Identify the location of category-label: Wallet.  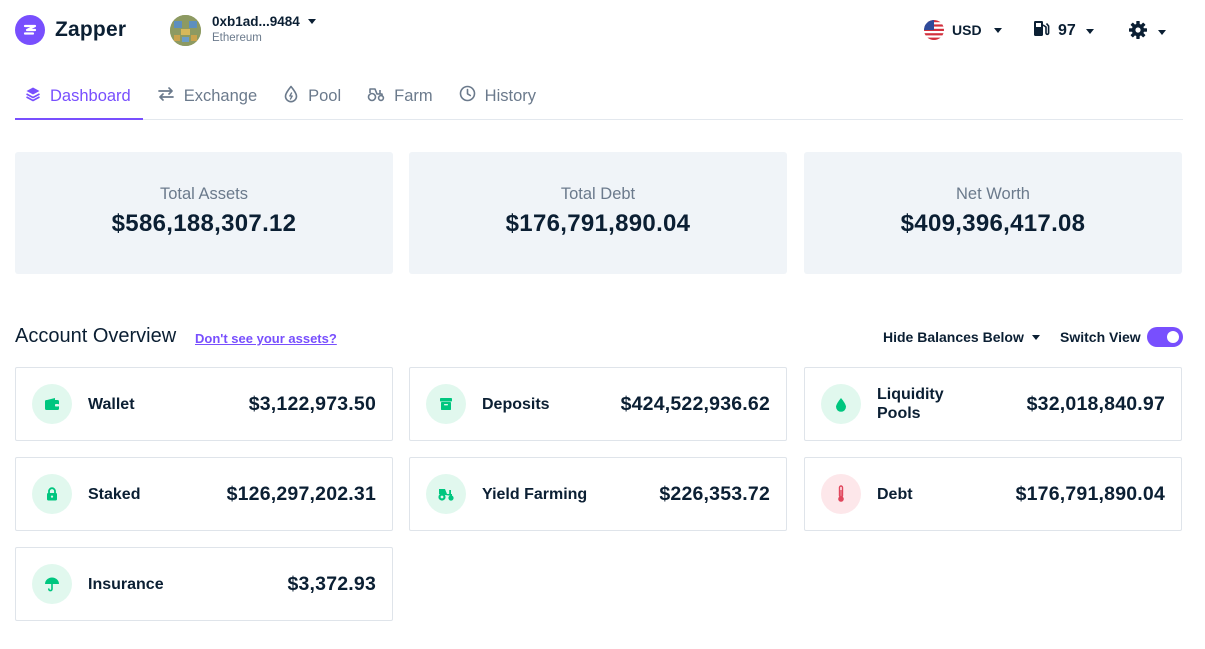
(111, 404).